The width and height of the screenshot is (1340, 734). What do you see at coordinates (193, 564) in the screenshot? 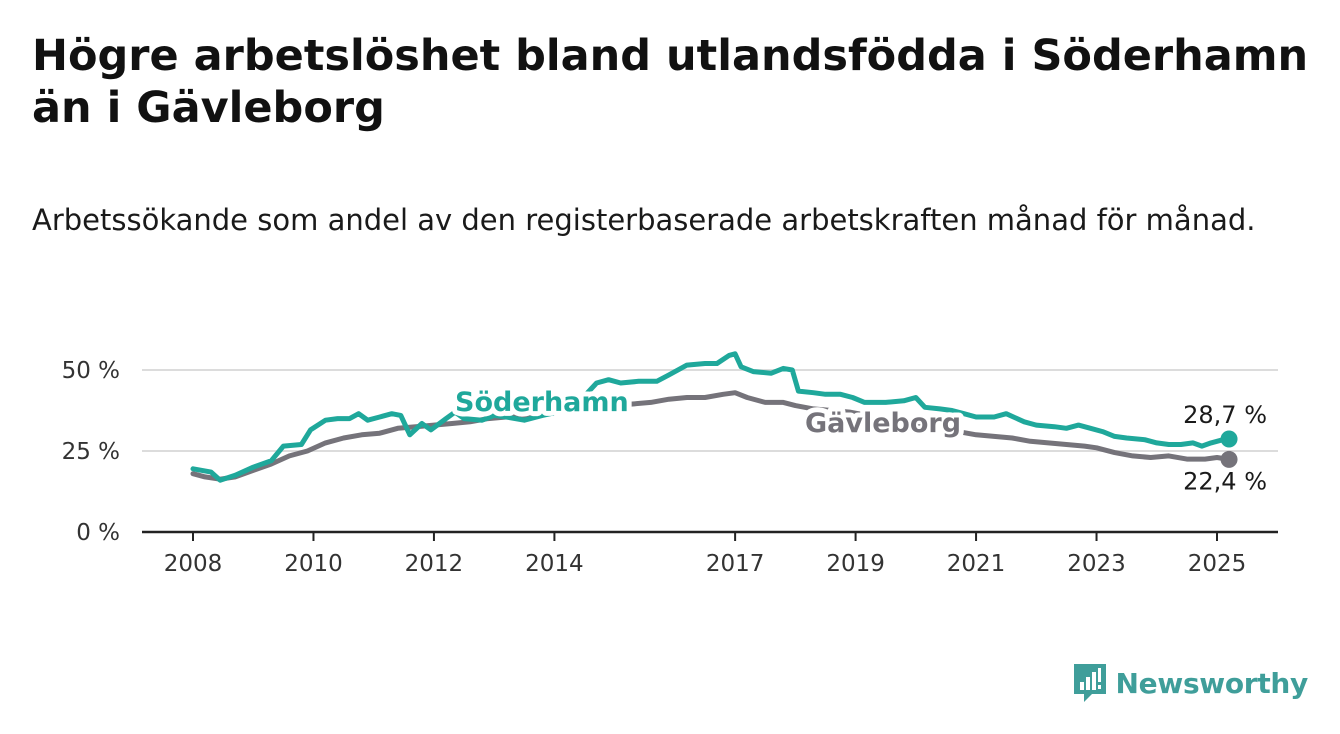
I see `x-tick-label: 2008` at bounding box center [193, 564].